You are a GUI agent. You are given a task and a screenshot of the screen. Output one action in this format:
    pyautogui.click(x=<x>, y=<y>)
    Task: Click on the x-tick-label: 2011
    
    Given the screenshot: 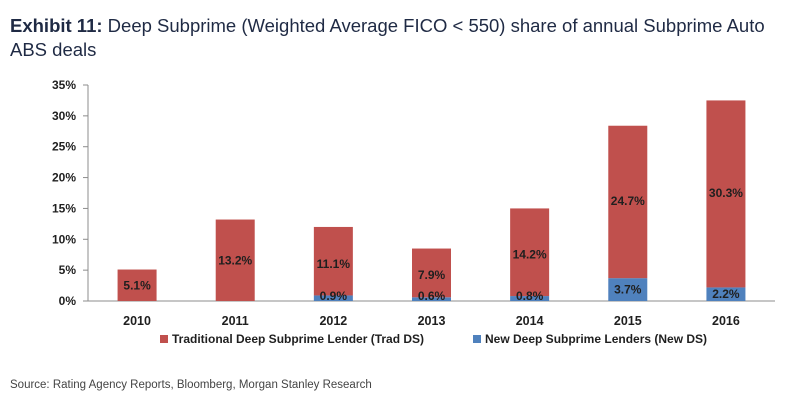 What is the action you would take?
    pyautogui.click(x=235, y=321)
    